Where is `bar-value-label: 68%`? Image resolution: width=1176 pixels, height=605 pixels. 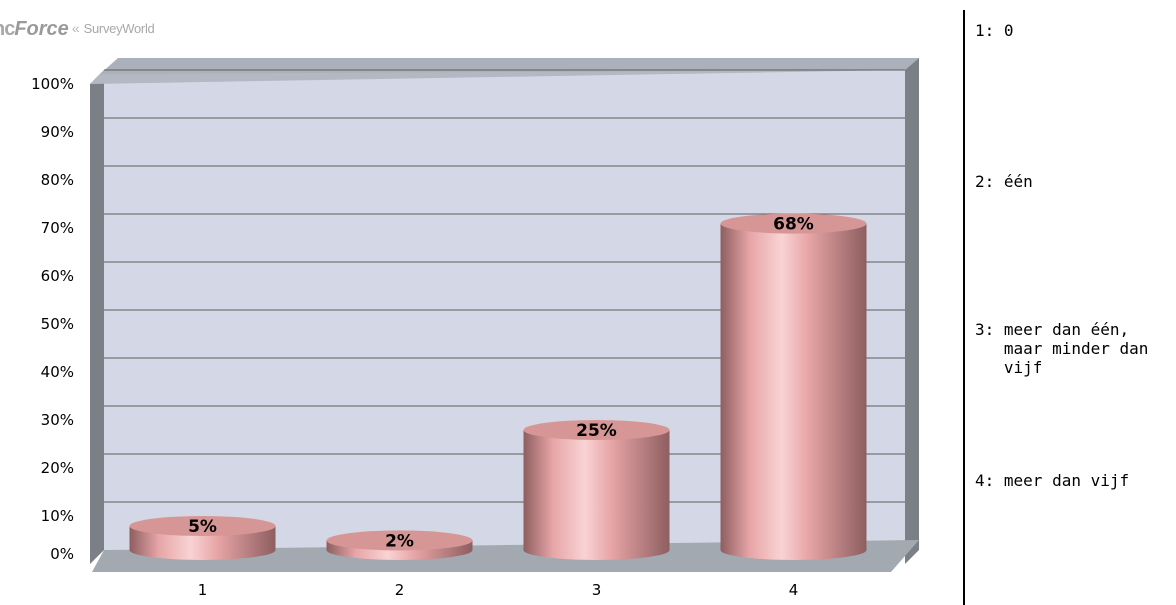 bar-value-label: 68% is located at coordinates (793, 225).